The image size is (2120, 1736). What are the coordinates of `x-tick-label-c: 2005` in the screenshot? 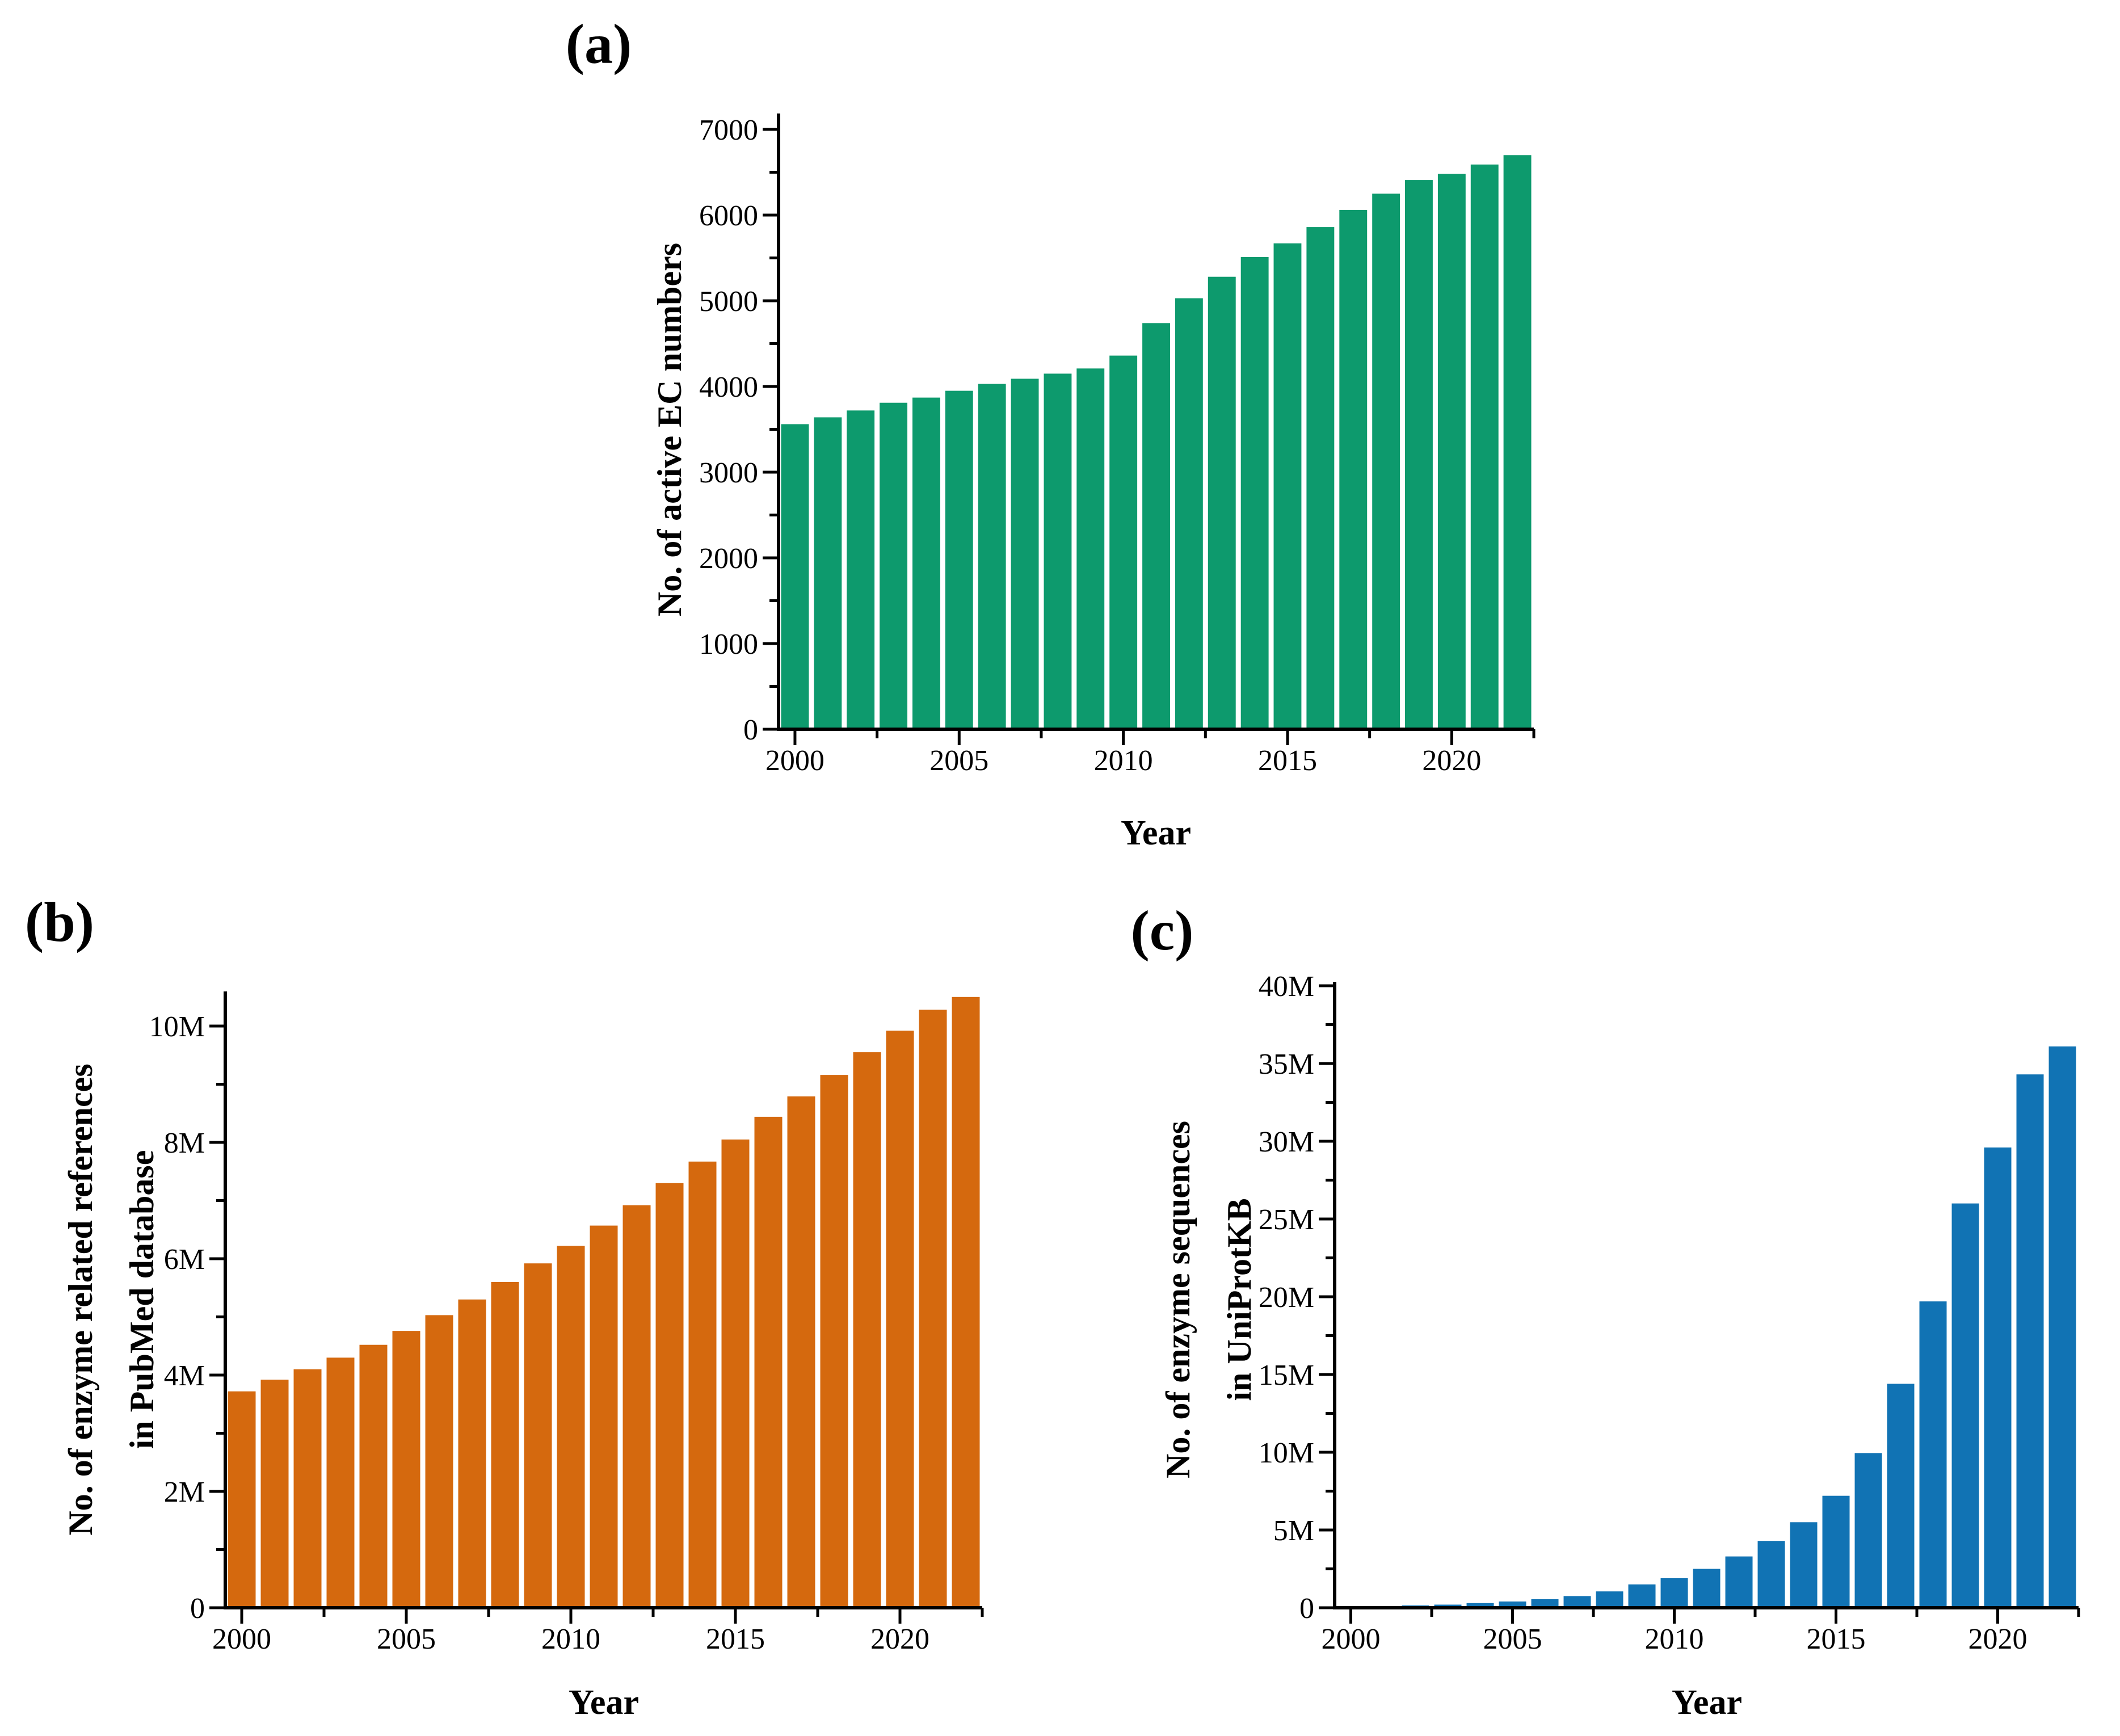 It's located at (1512, 1639).